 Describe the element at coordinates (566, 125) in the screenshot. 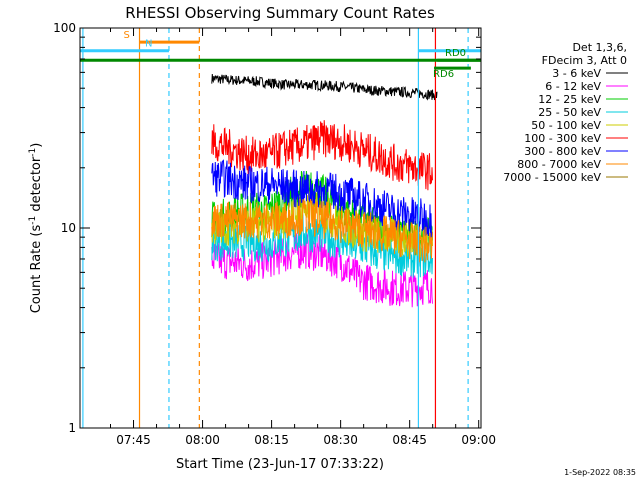

I see `legend-label-4: 50 - 100 keV` at that location.